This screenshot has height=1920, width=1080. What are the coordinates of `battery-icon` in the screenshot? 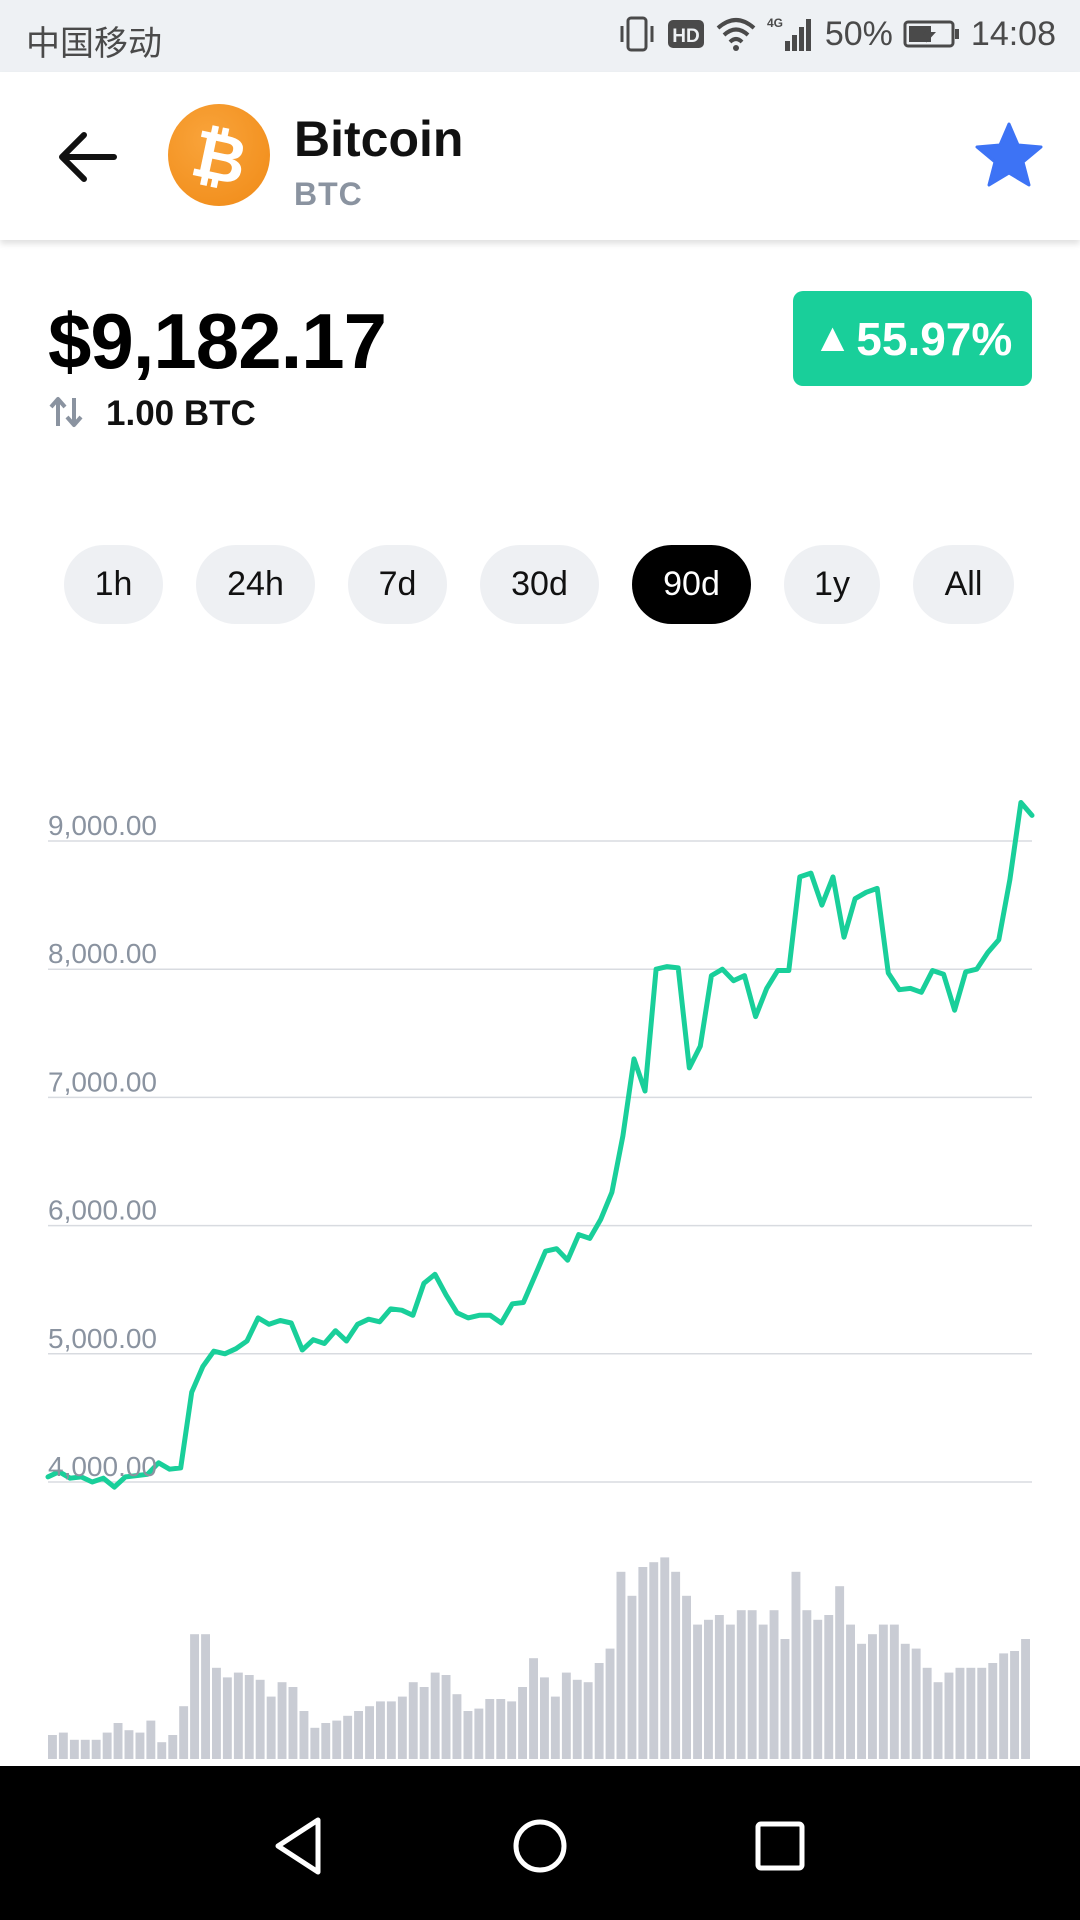 It's located at (931, 34).